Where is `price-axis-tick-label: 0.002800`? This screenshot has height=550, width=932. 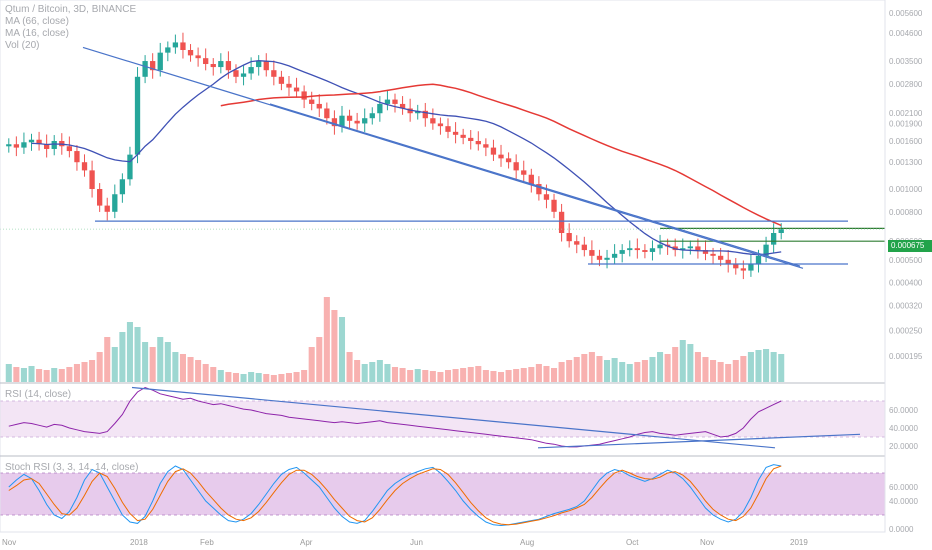 price-axis-tick-label: 0.002800 is located at coordinates (906, 84).